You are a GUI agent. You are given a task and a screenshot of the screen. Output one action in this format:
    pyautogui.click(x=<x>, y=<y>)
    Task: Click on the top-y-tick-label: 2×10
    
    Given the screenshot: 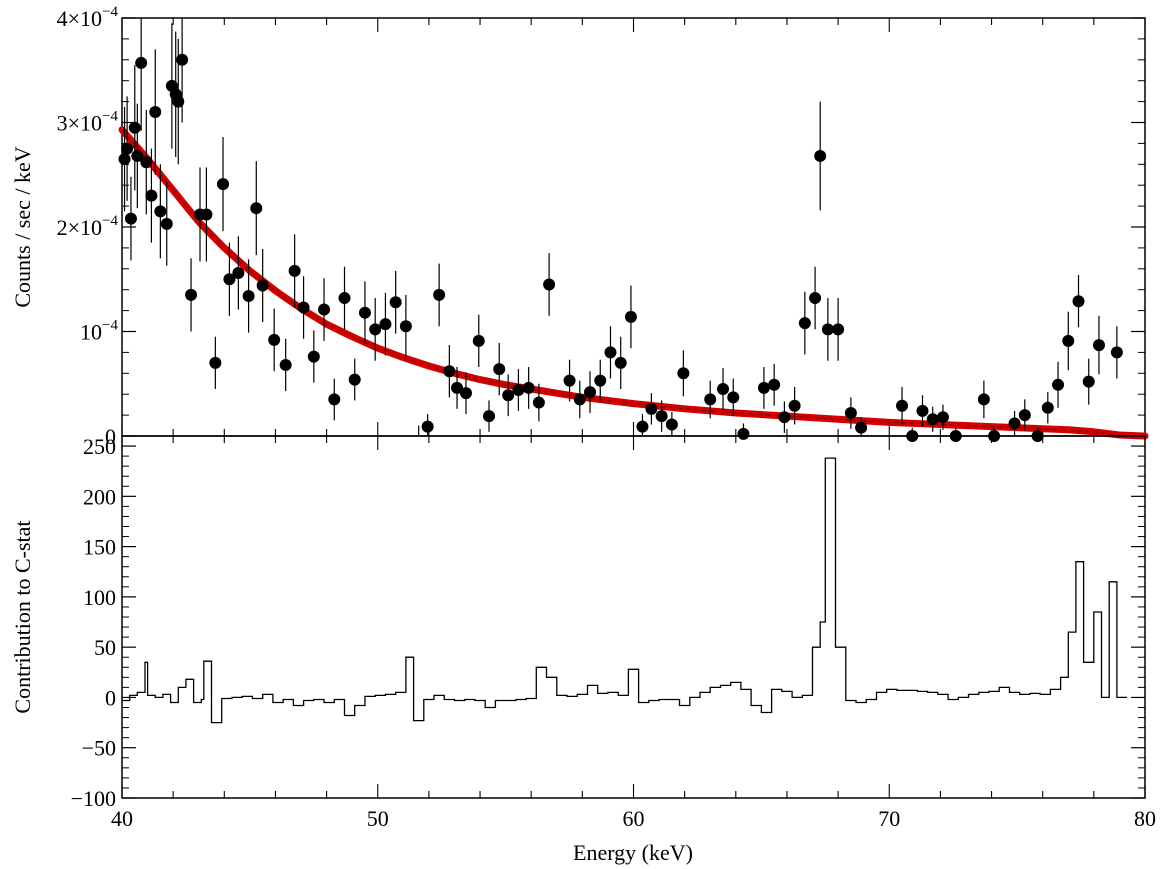 What is the action you would take?
    pyautogui.click(x=79, y=227)
    